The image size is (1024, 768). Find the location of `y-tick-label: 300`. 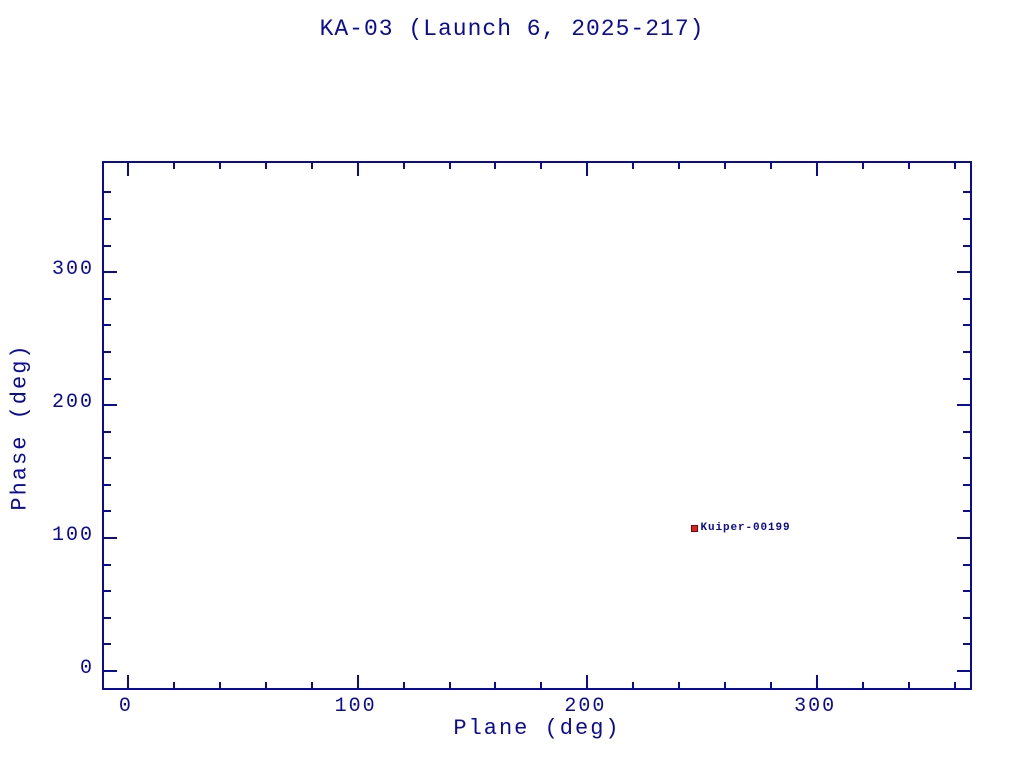

y-tick-label: 300 is located at coordinates (72, 270).